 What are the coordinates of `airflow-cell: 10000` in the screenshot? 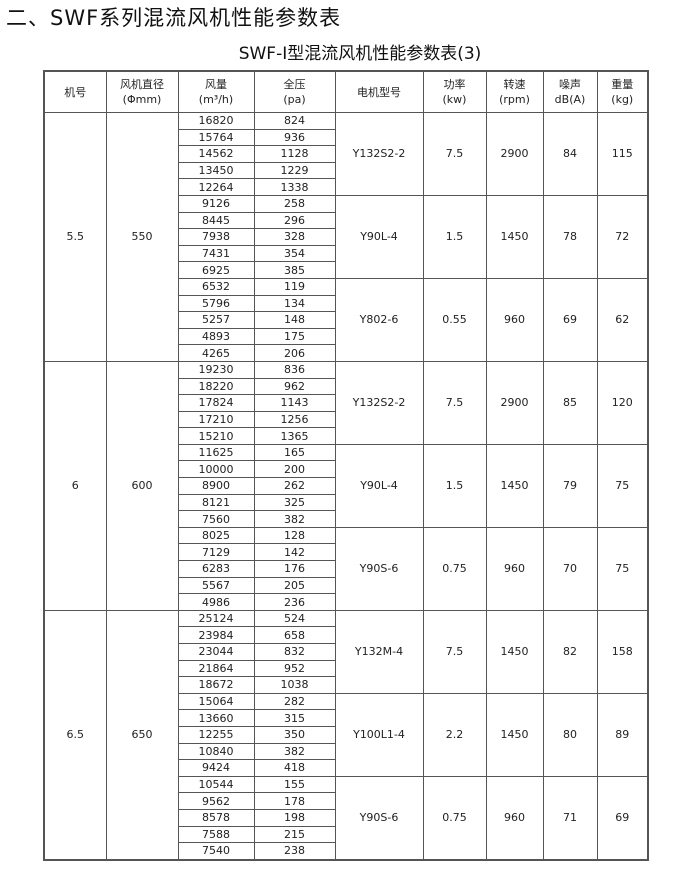 It's located at (216, 469).